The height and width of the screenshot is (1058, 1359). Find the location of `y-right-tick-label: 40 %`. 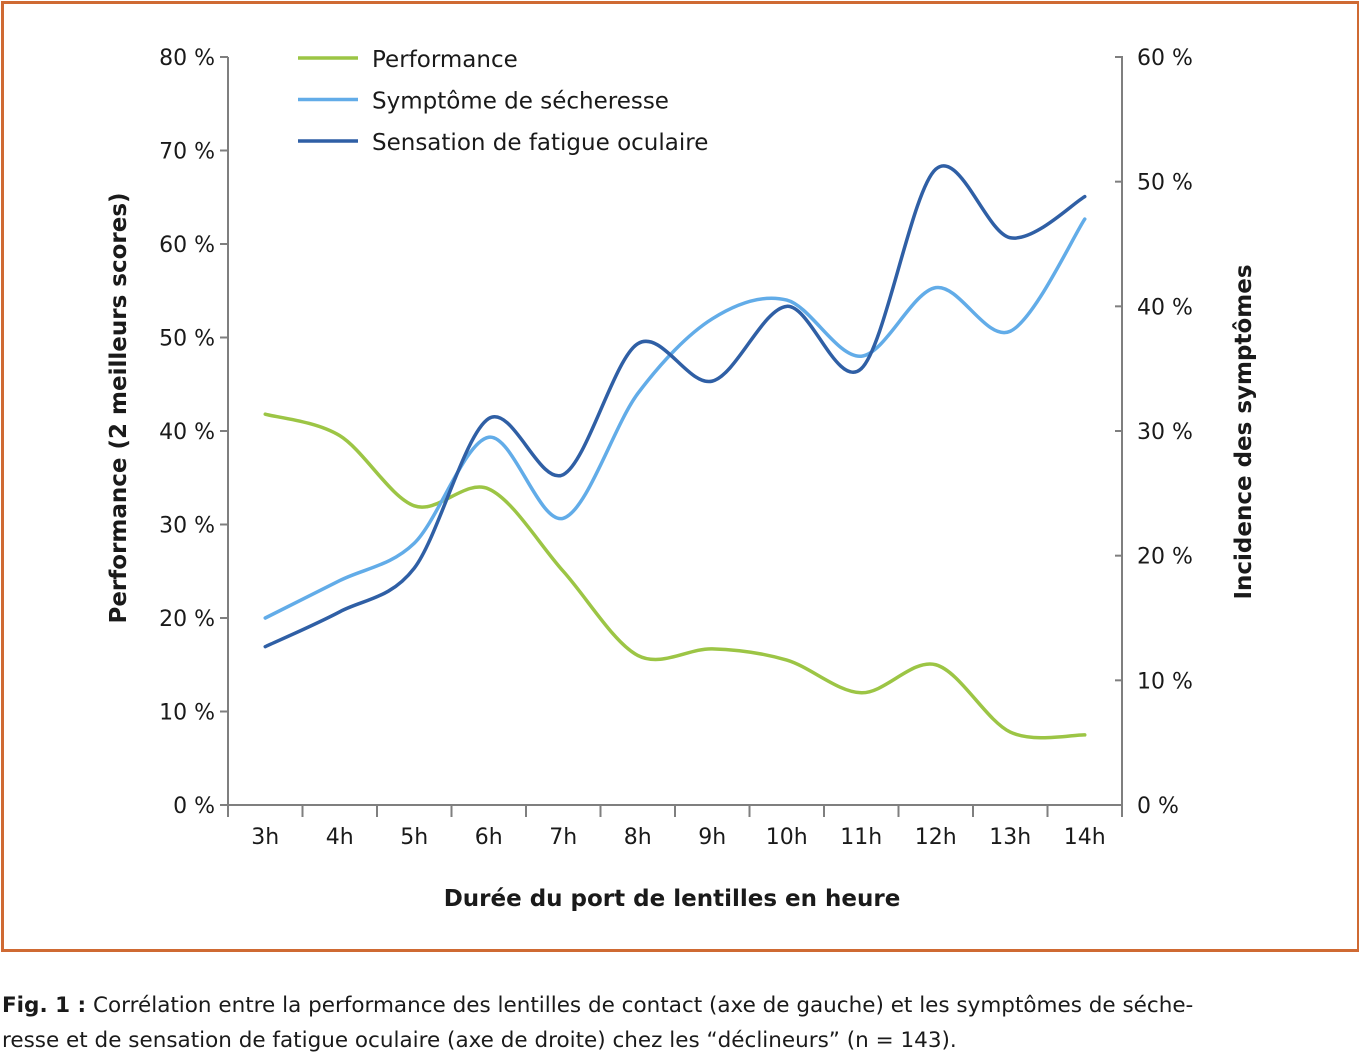

y-right-tick-label: 40 % is located at coordinates (1165, 307).